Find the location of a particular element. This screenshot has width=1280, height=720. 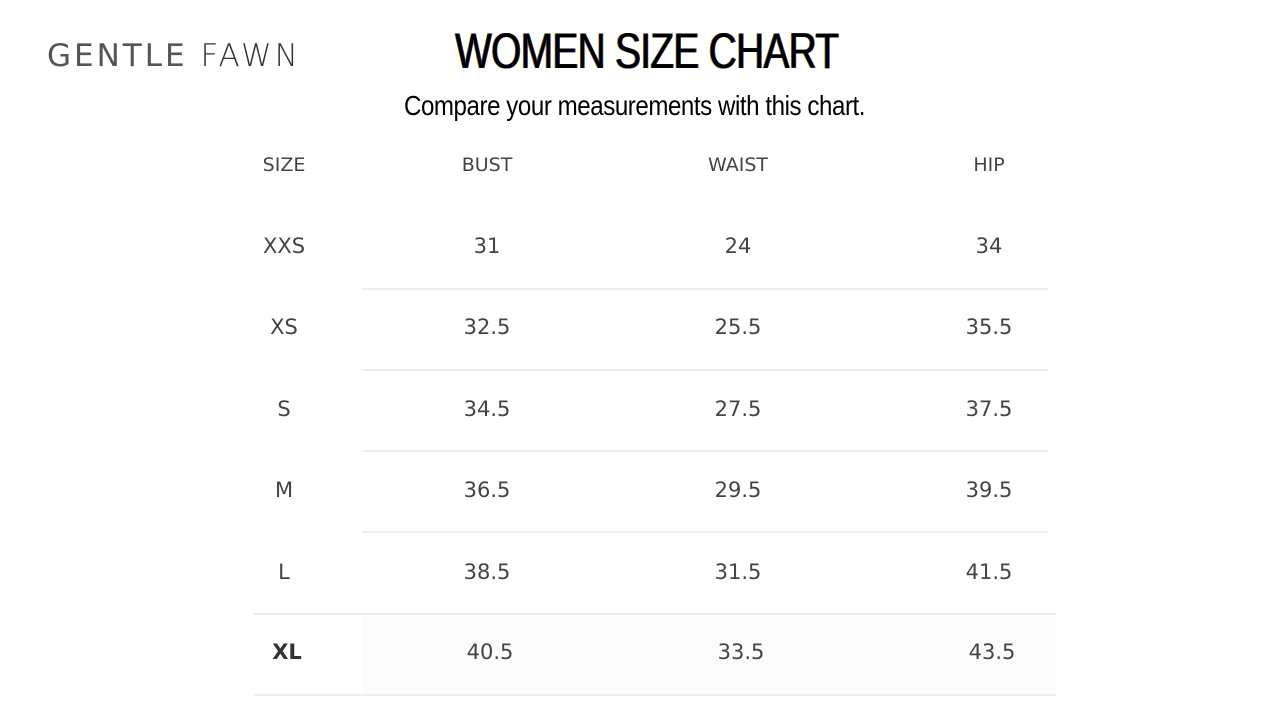

measurement-cell: 29.5 is located at coordinates (738, 490).